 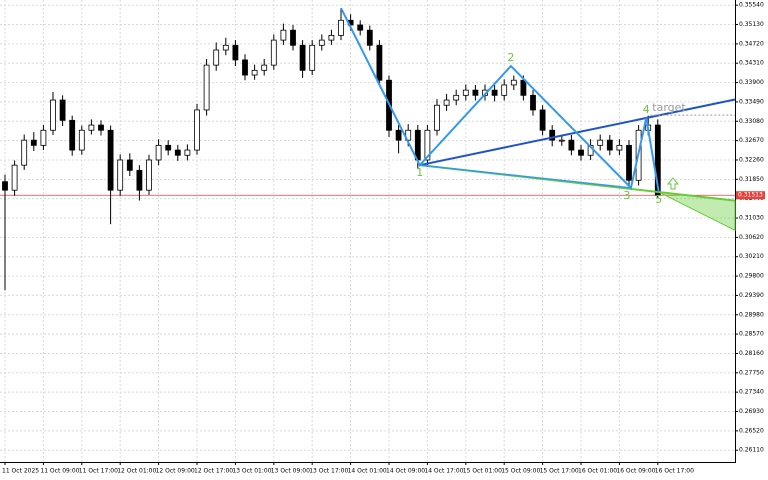 I want to click on x-tick-label: 14 Oct 09:00, so click(x=405, y=471).